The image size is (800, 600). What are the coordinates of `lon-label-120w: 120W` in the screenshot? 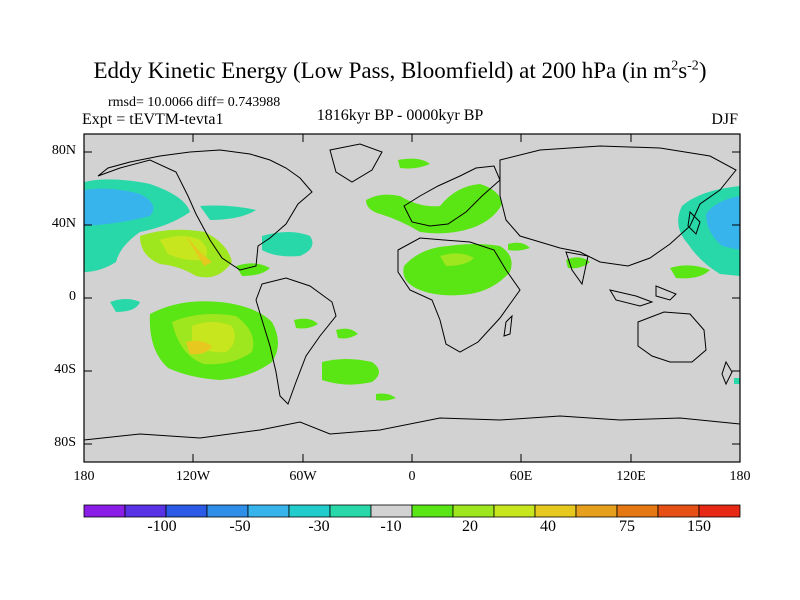 It's located at (193, 476).